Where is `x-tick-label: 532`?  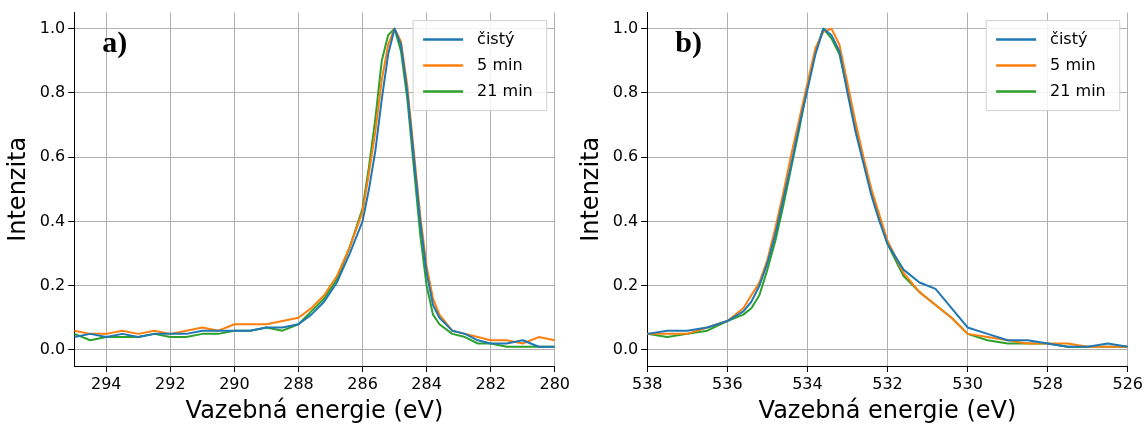 x-tick-label: 532 is located at coordinates (887, 383).